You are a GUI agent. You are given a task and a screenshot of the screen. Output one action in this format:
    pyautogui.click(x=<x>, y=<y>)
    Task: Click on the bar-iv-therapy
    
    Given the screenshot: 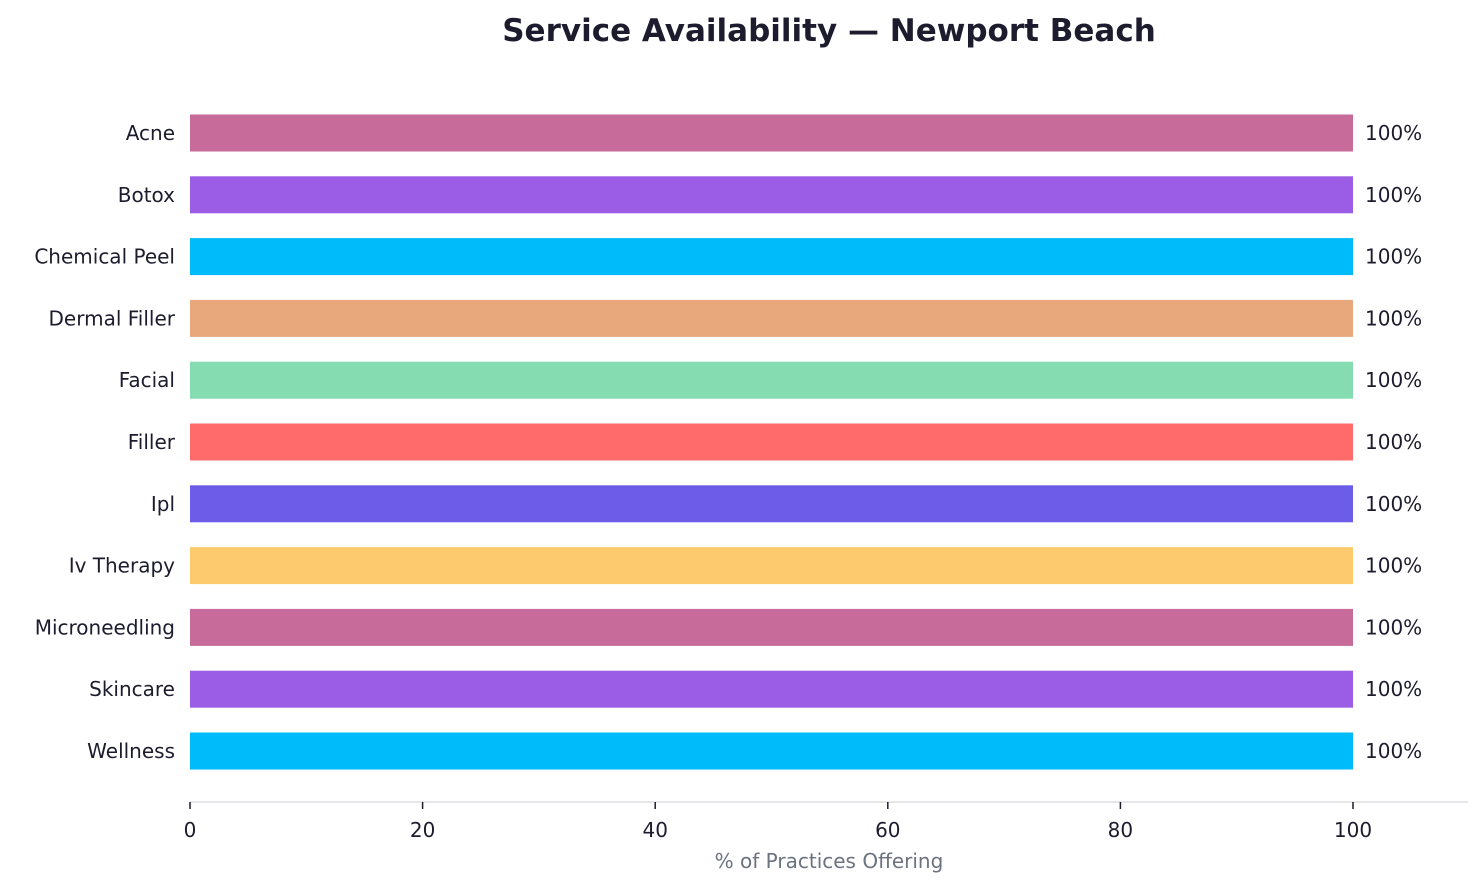 What is the action you would take?
    pyautogui.click(x=771, y=566)
    